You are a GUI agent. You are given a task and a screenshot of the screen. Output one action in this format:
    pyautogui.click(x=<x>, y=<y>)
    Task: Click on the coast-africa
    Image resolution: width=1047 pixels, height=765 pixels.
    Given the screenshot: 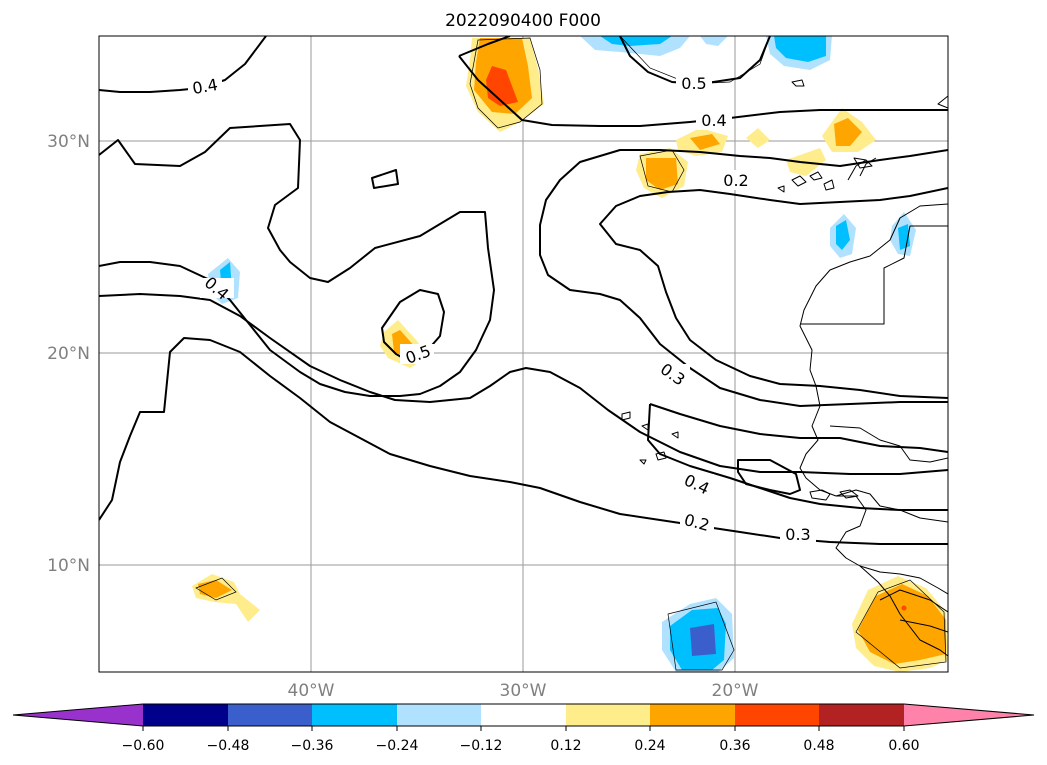 What is the action you would take?
    pyautogui.click(x=873, y=399)
    